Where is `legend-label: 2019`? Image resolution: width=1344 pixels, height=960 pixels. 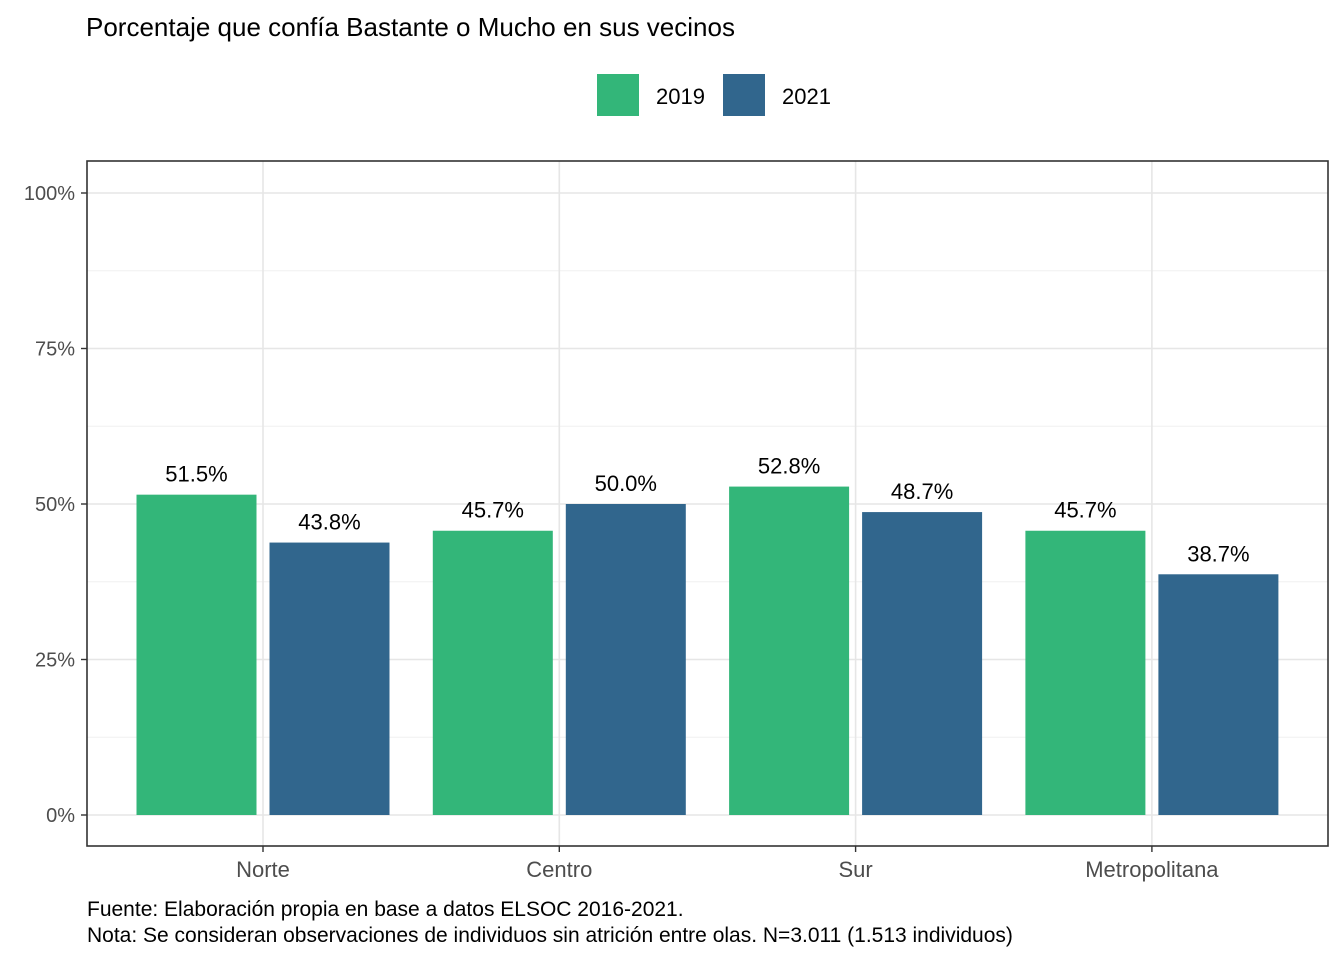
legend-label: 2019 is located at coordinates (680, 96).